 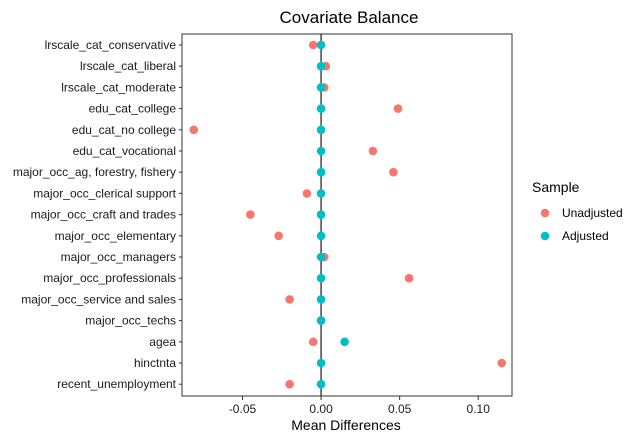 I want to click on y-axis-ticks, so click(x=180, y=214).